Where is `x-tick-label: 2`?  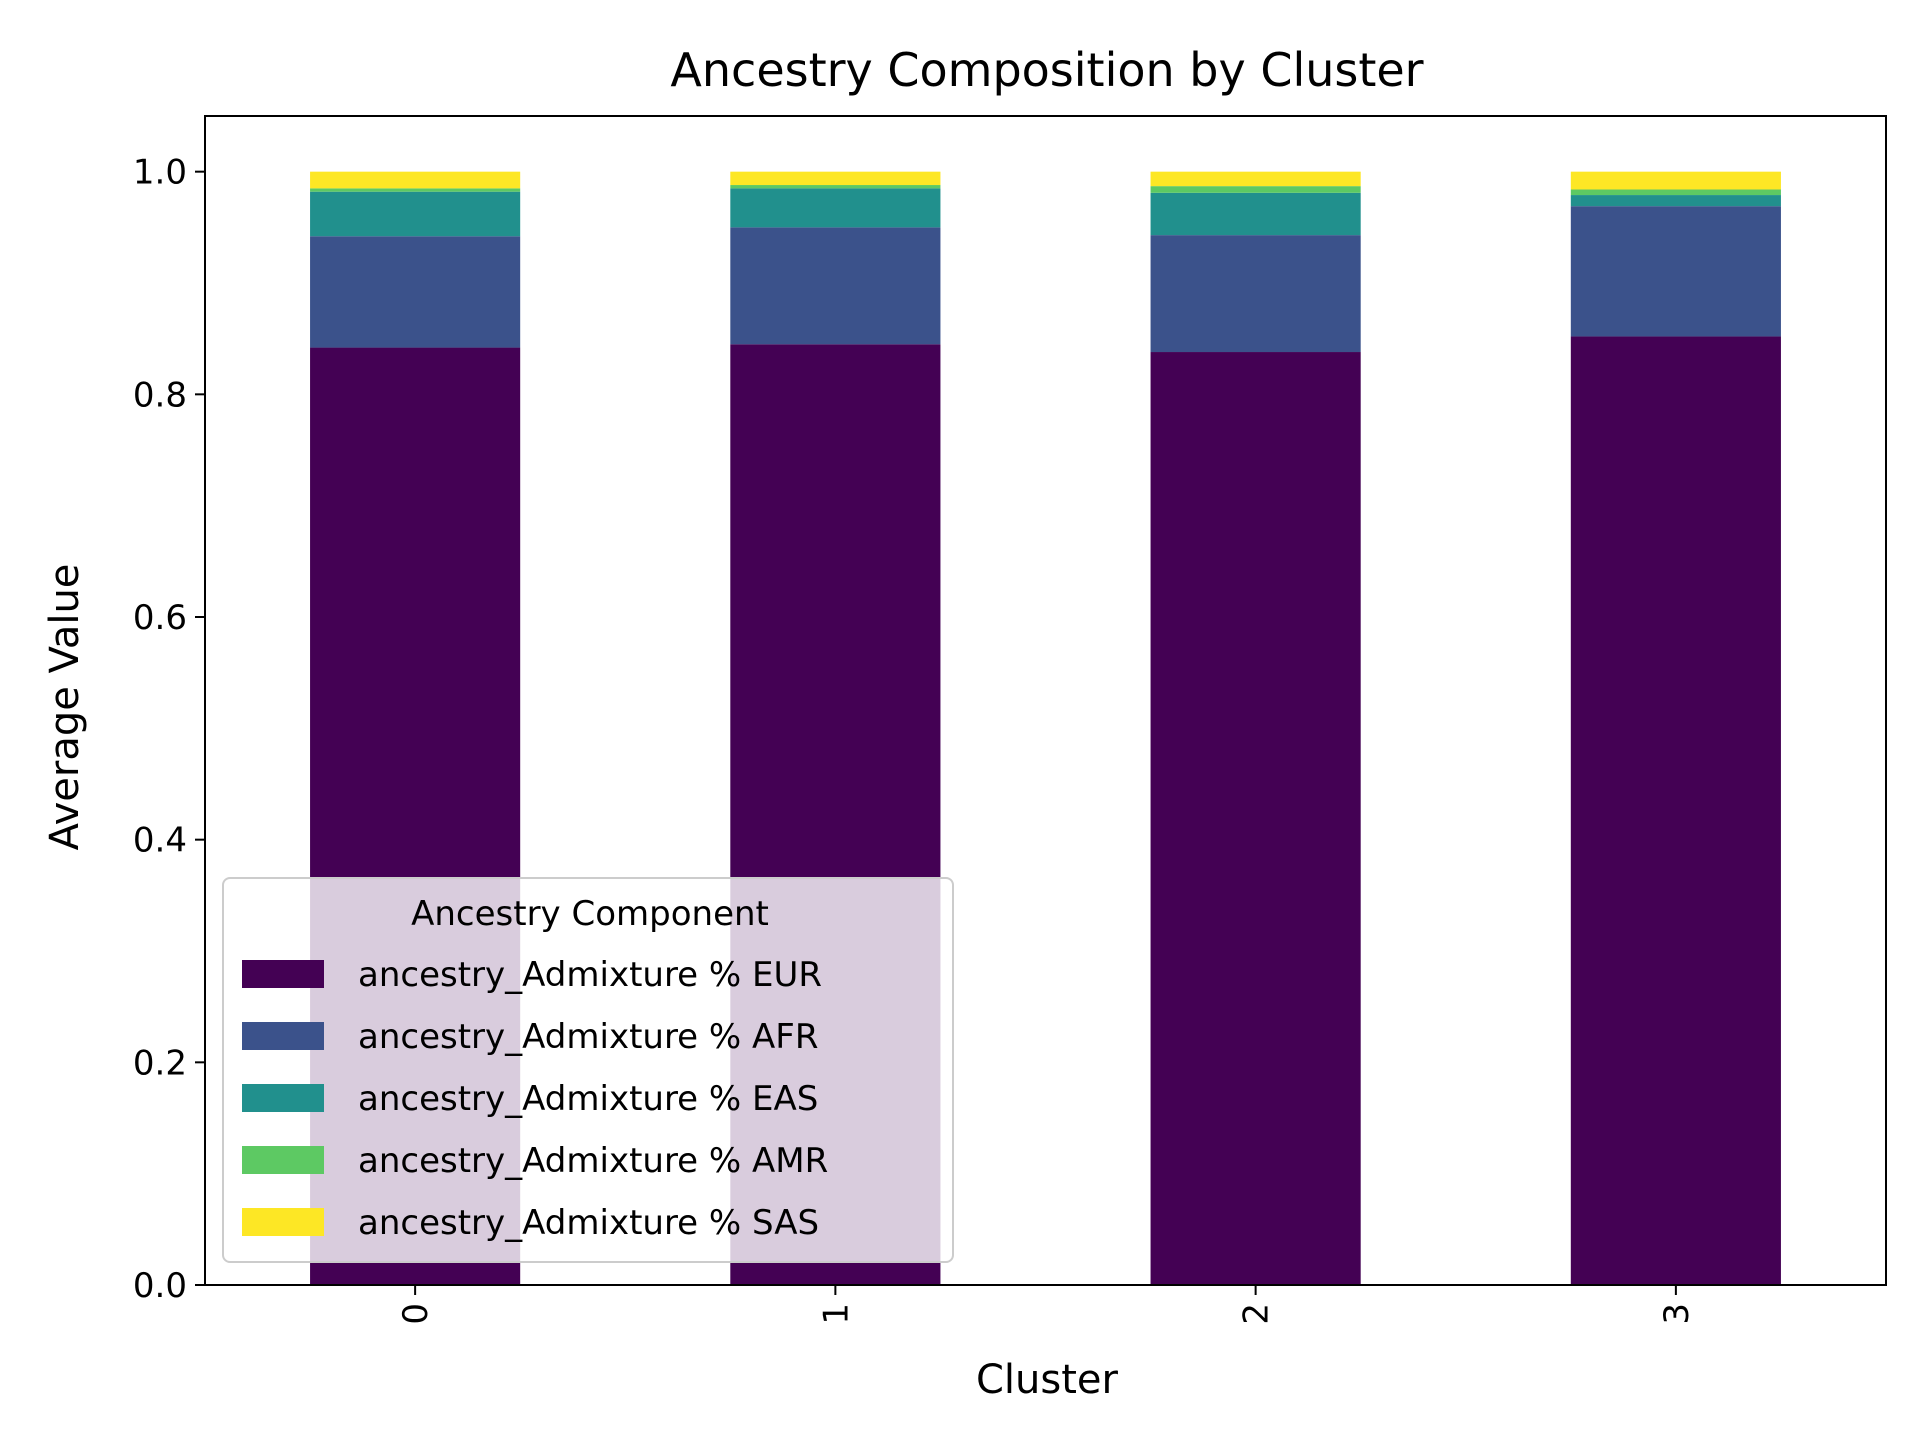
x-tick-label: 2 is located at coordinates (1257, 1314).